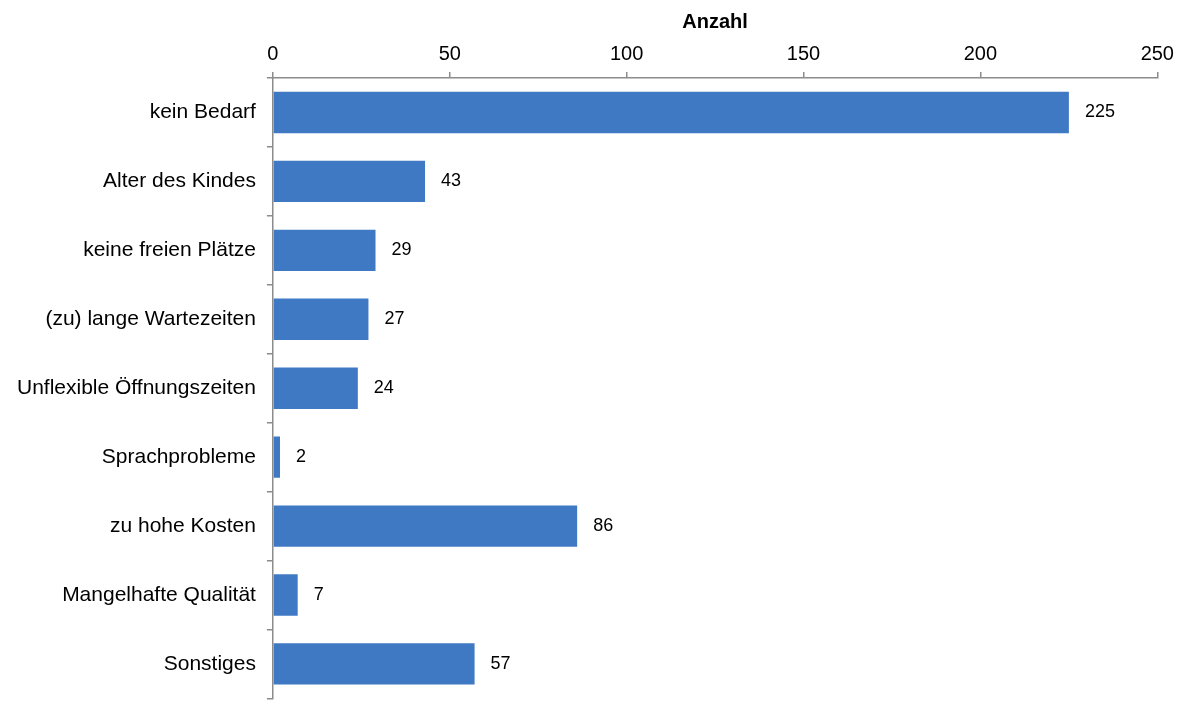  Describe the element at coordinates (803, 52) in the screenshot. I see `x-tick-label: 150` at that location.